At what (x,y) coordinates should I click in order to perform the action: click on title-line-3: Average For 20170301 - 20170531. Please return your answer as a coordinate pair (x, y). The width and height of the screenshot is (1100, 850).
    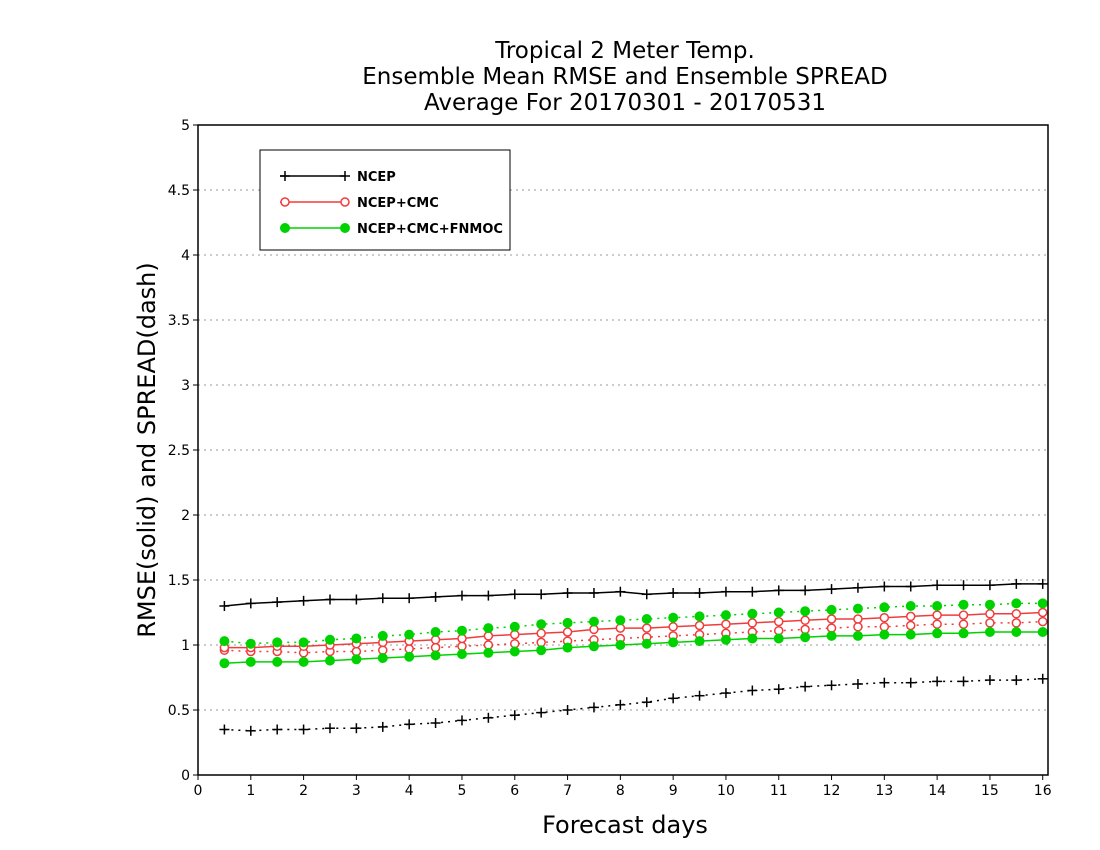
    Looking at the image, I should click on (625, 103).